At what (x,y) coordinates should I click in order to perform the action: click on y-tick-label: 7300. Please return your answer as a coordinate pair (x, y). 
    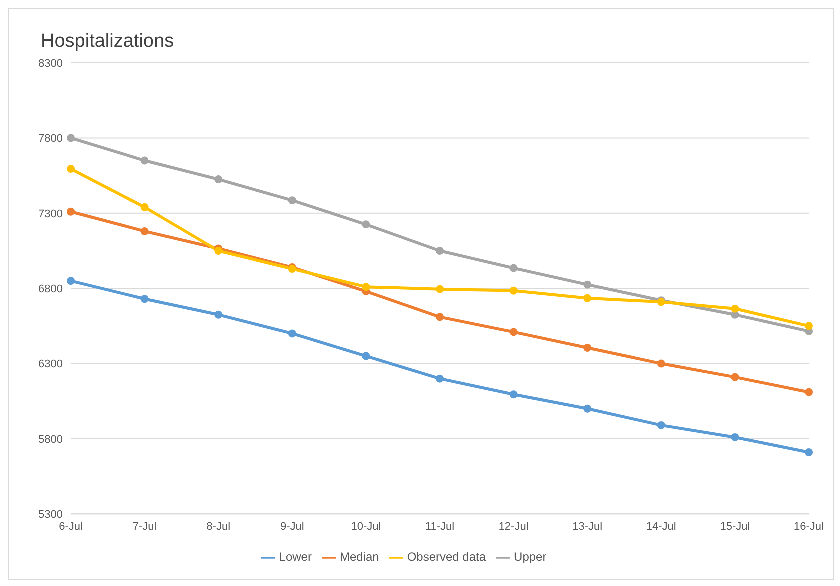
    Looking at the image, I should click on (50, 214).